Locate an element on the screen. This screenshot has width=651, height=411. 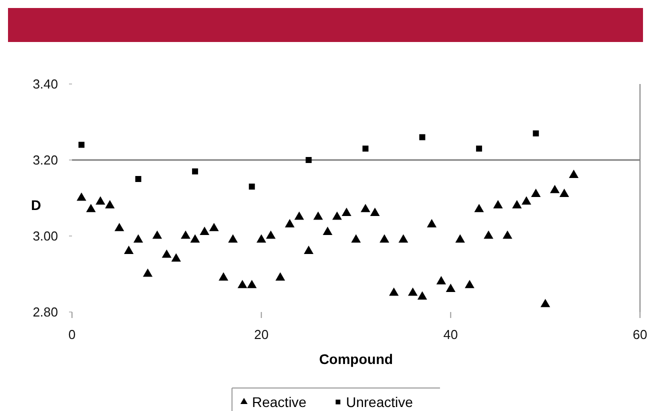
x-tick-label: 60 is located at coordinates (640, 334).